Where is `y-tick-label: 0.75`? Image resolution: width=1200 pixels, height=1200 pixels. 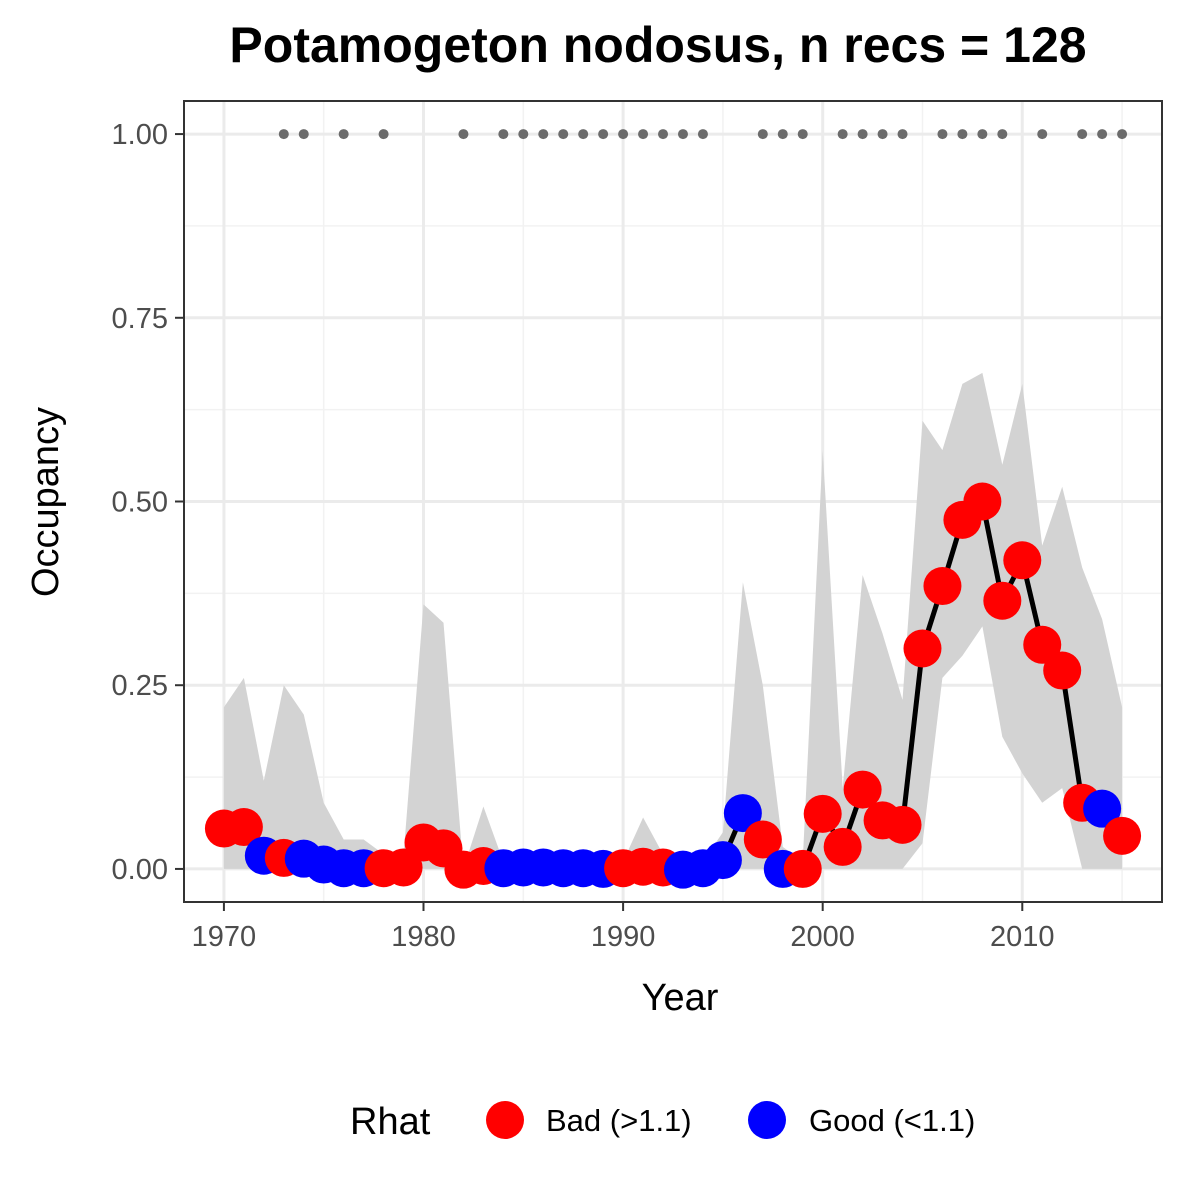
y-tick-label: 0.75 is located at coordinates (140, 319).